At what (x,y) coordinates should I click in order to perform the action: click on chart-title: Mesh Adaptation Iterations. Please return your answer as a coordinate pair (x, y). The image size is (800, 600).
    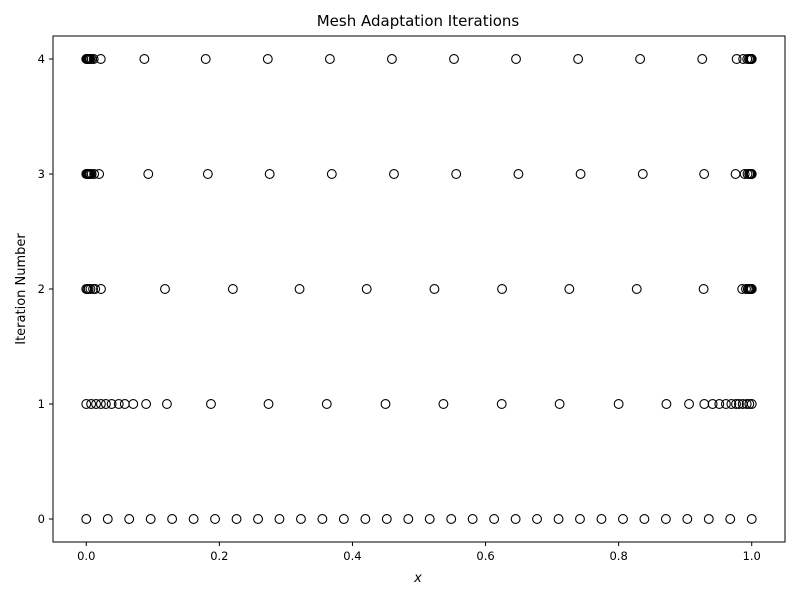
    Looking at the image, I should click on (418, 21).